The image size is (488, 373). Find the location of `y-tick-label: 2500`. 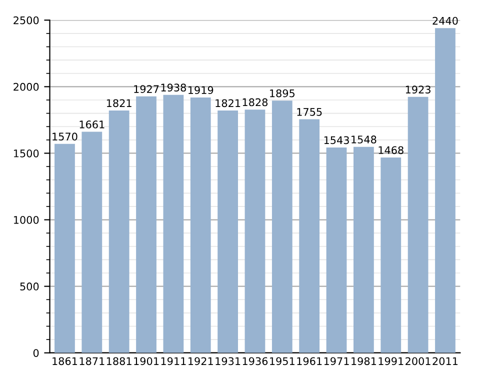

y-tick-label: 2500 is located at coordinates (26, 20).